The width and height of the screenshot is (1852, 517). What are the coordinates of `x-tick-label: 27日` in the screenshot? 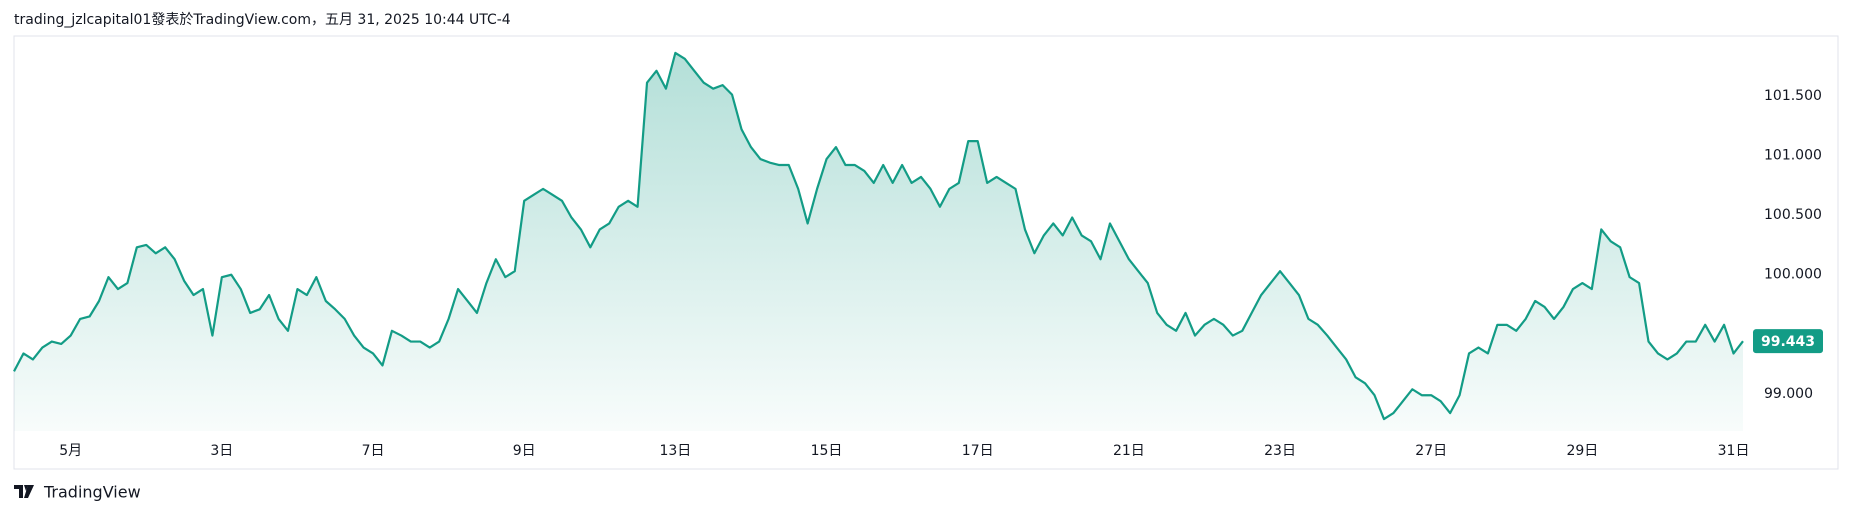 It's located at (1431, 451).